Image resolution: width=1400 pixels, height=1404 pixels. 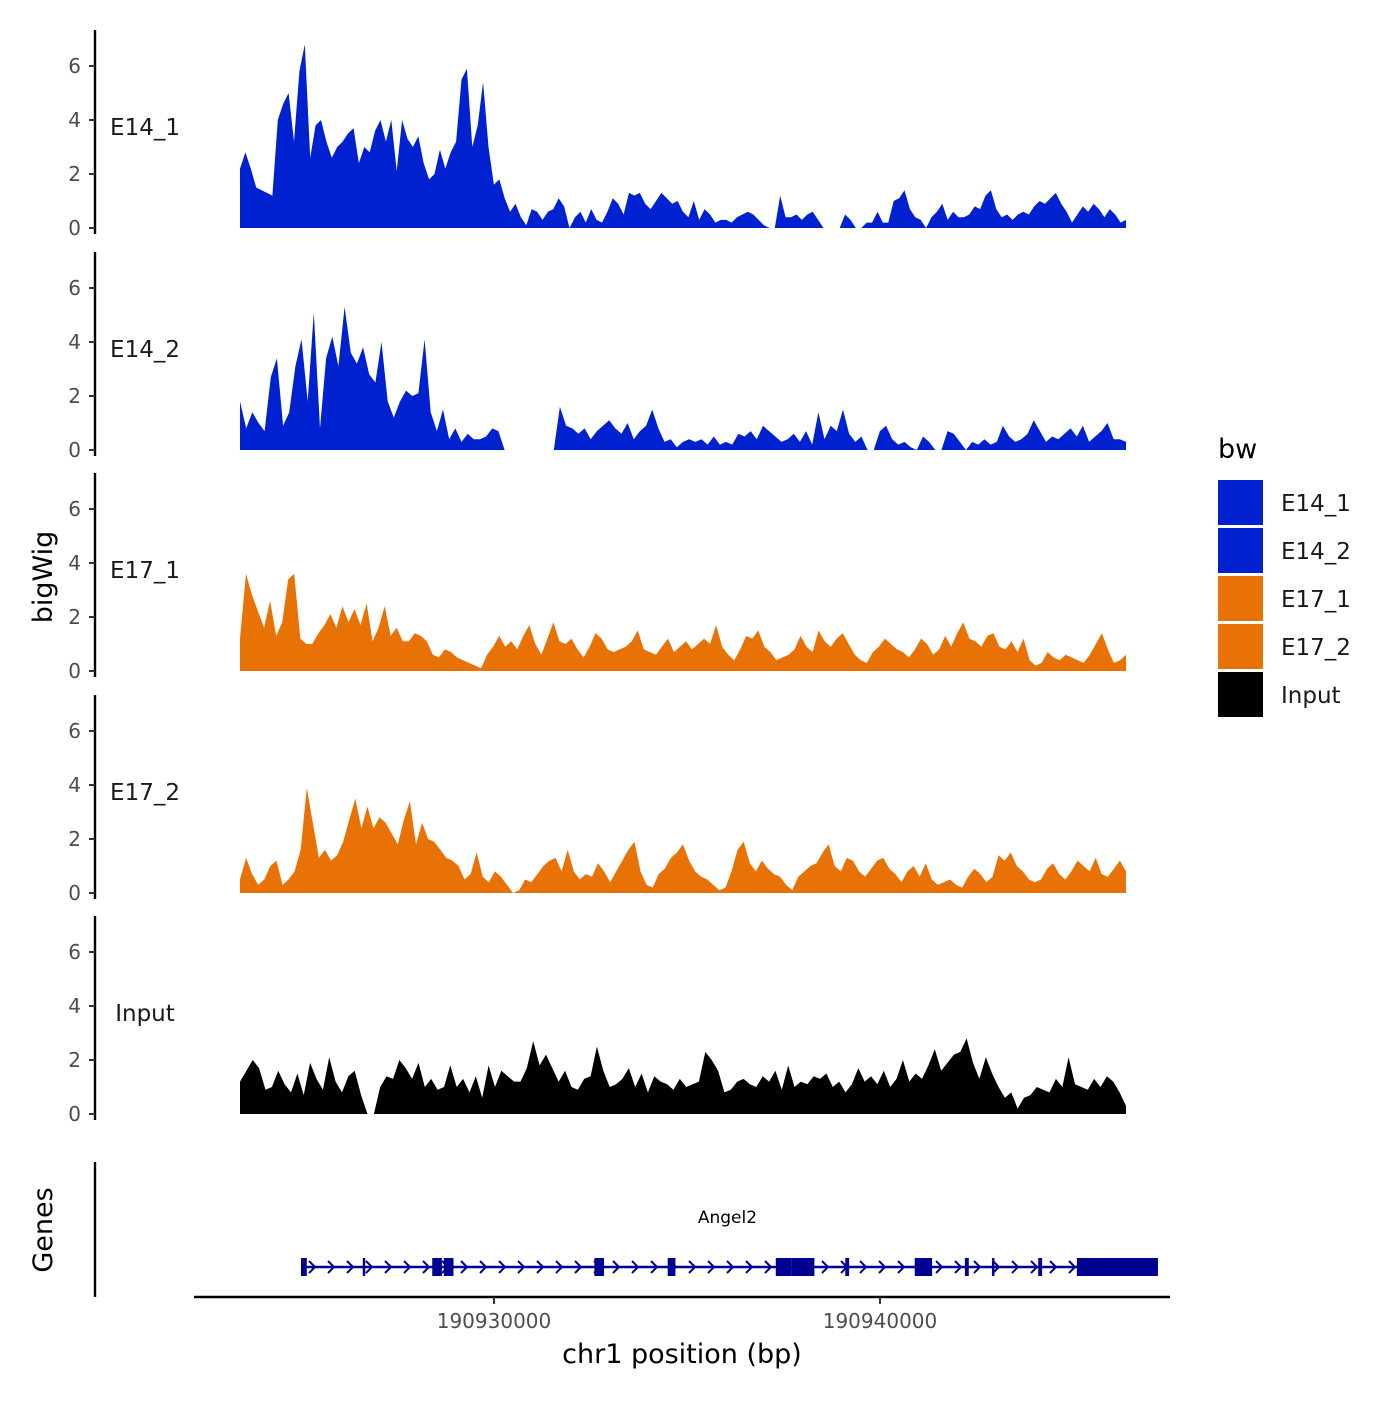 What do you see at coordinates (145, 793) in the screenshot?
I see `panel-label: E17_2` at bounding box center [145, 793].